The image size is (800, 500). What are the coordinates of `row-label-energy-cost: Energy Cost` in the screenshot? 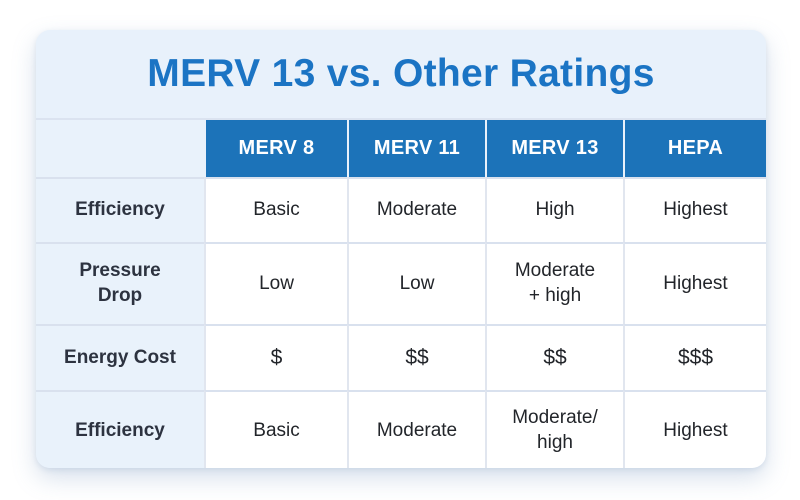 It's located at (120, 357).